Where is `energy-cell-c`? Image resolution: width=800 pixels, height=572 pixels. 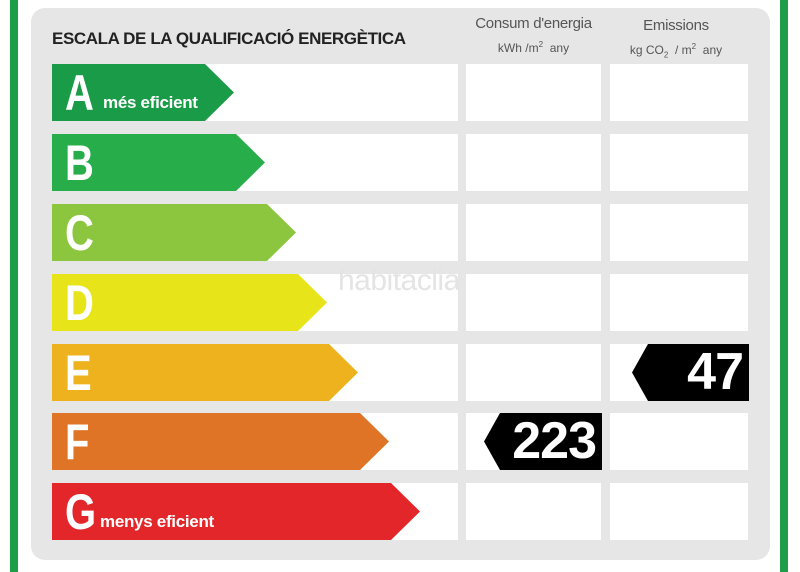
energy-cell-c is located at coordinates (533, 232).